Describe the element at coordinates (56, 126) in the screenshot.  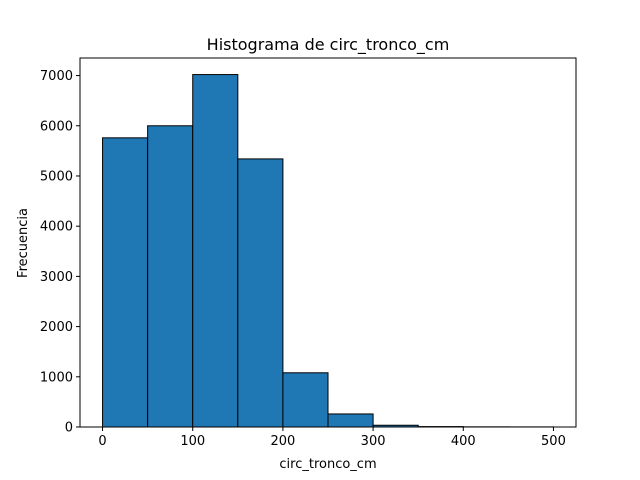
I see `y-tick-label: 6000` at that location.